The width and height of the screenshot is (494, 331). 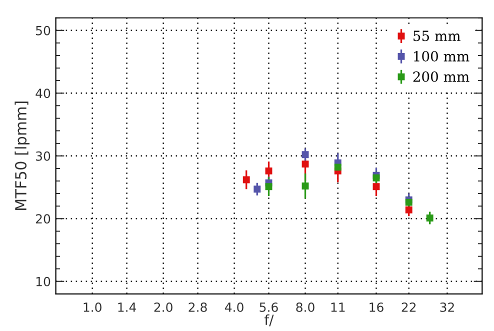 What do you see at coordinates (43, 281) in the screenshot?
I see `y-tick-label: 10` at bounding box center [43, 281].